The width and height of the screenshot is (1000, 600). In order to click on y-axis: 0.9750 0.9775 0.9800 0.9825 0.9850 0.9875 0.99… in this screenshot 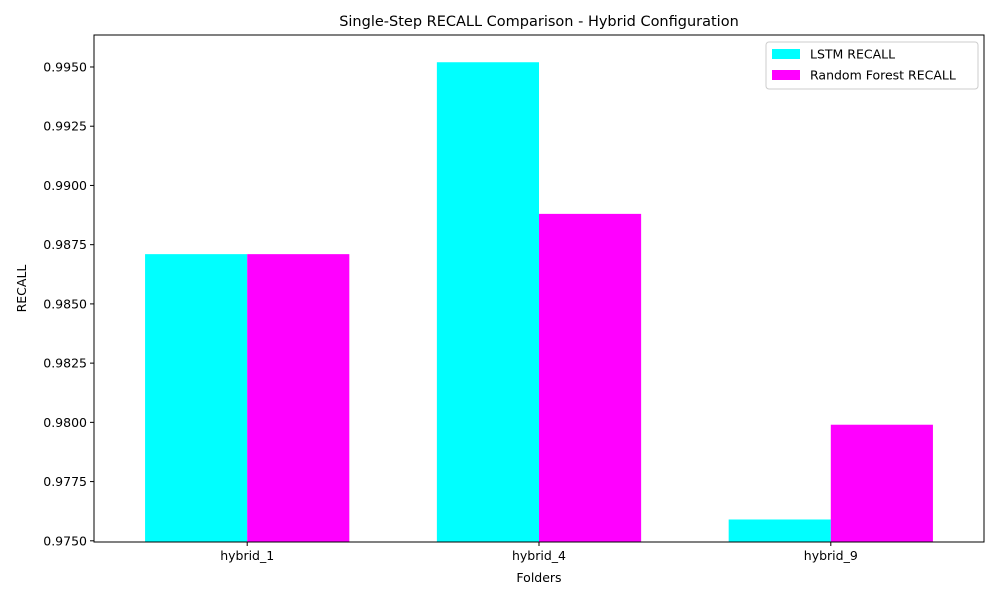, I will do `click(68, 303)`.